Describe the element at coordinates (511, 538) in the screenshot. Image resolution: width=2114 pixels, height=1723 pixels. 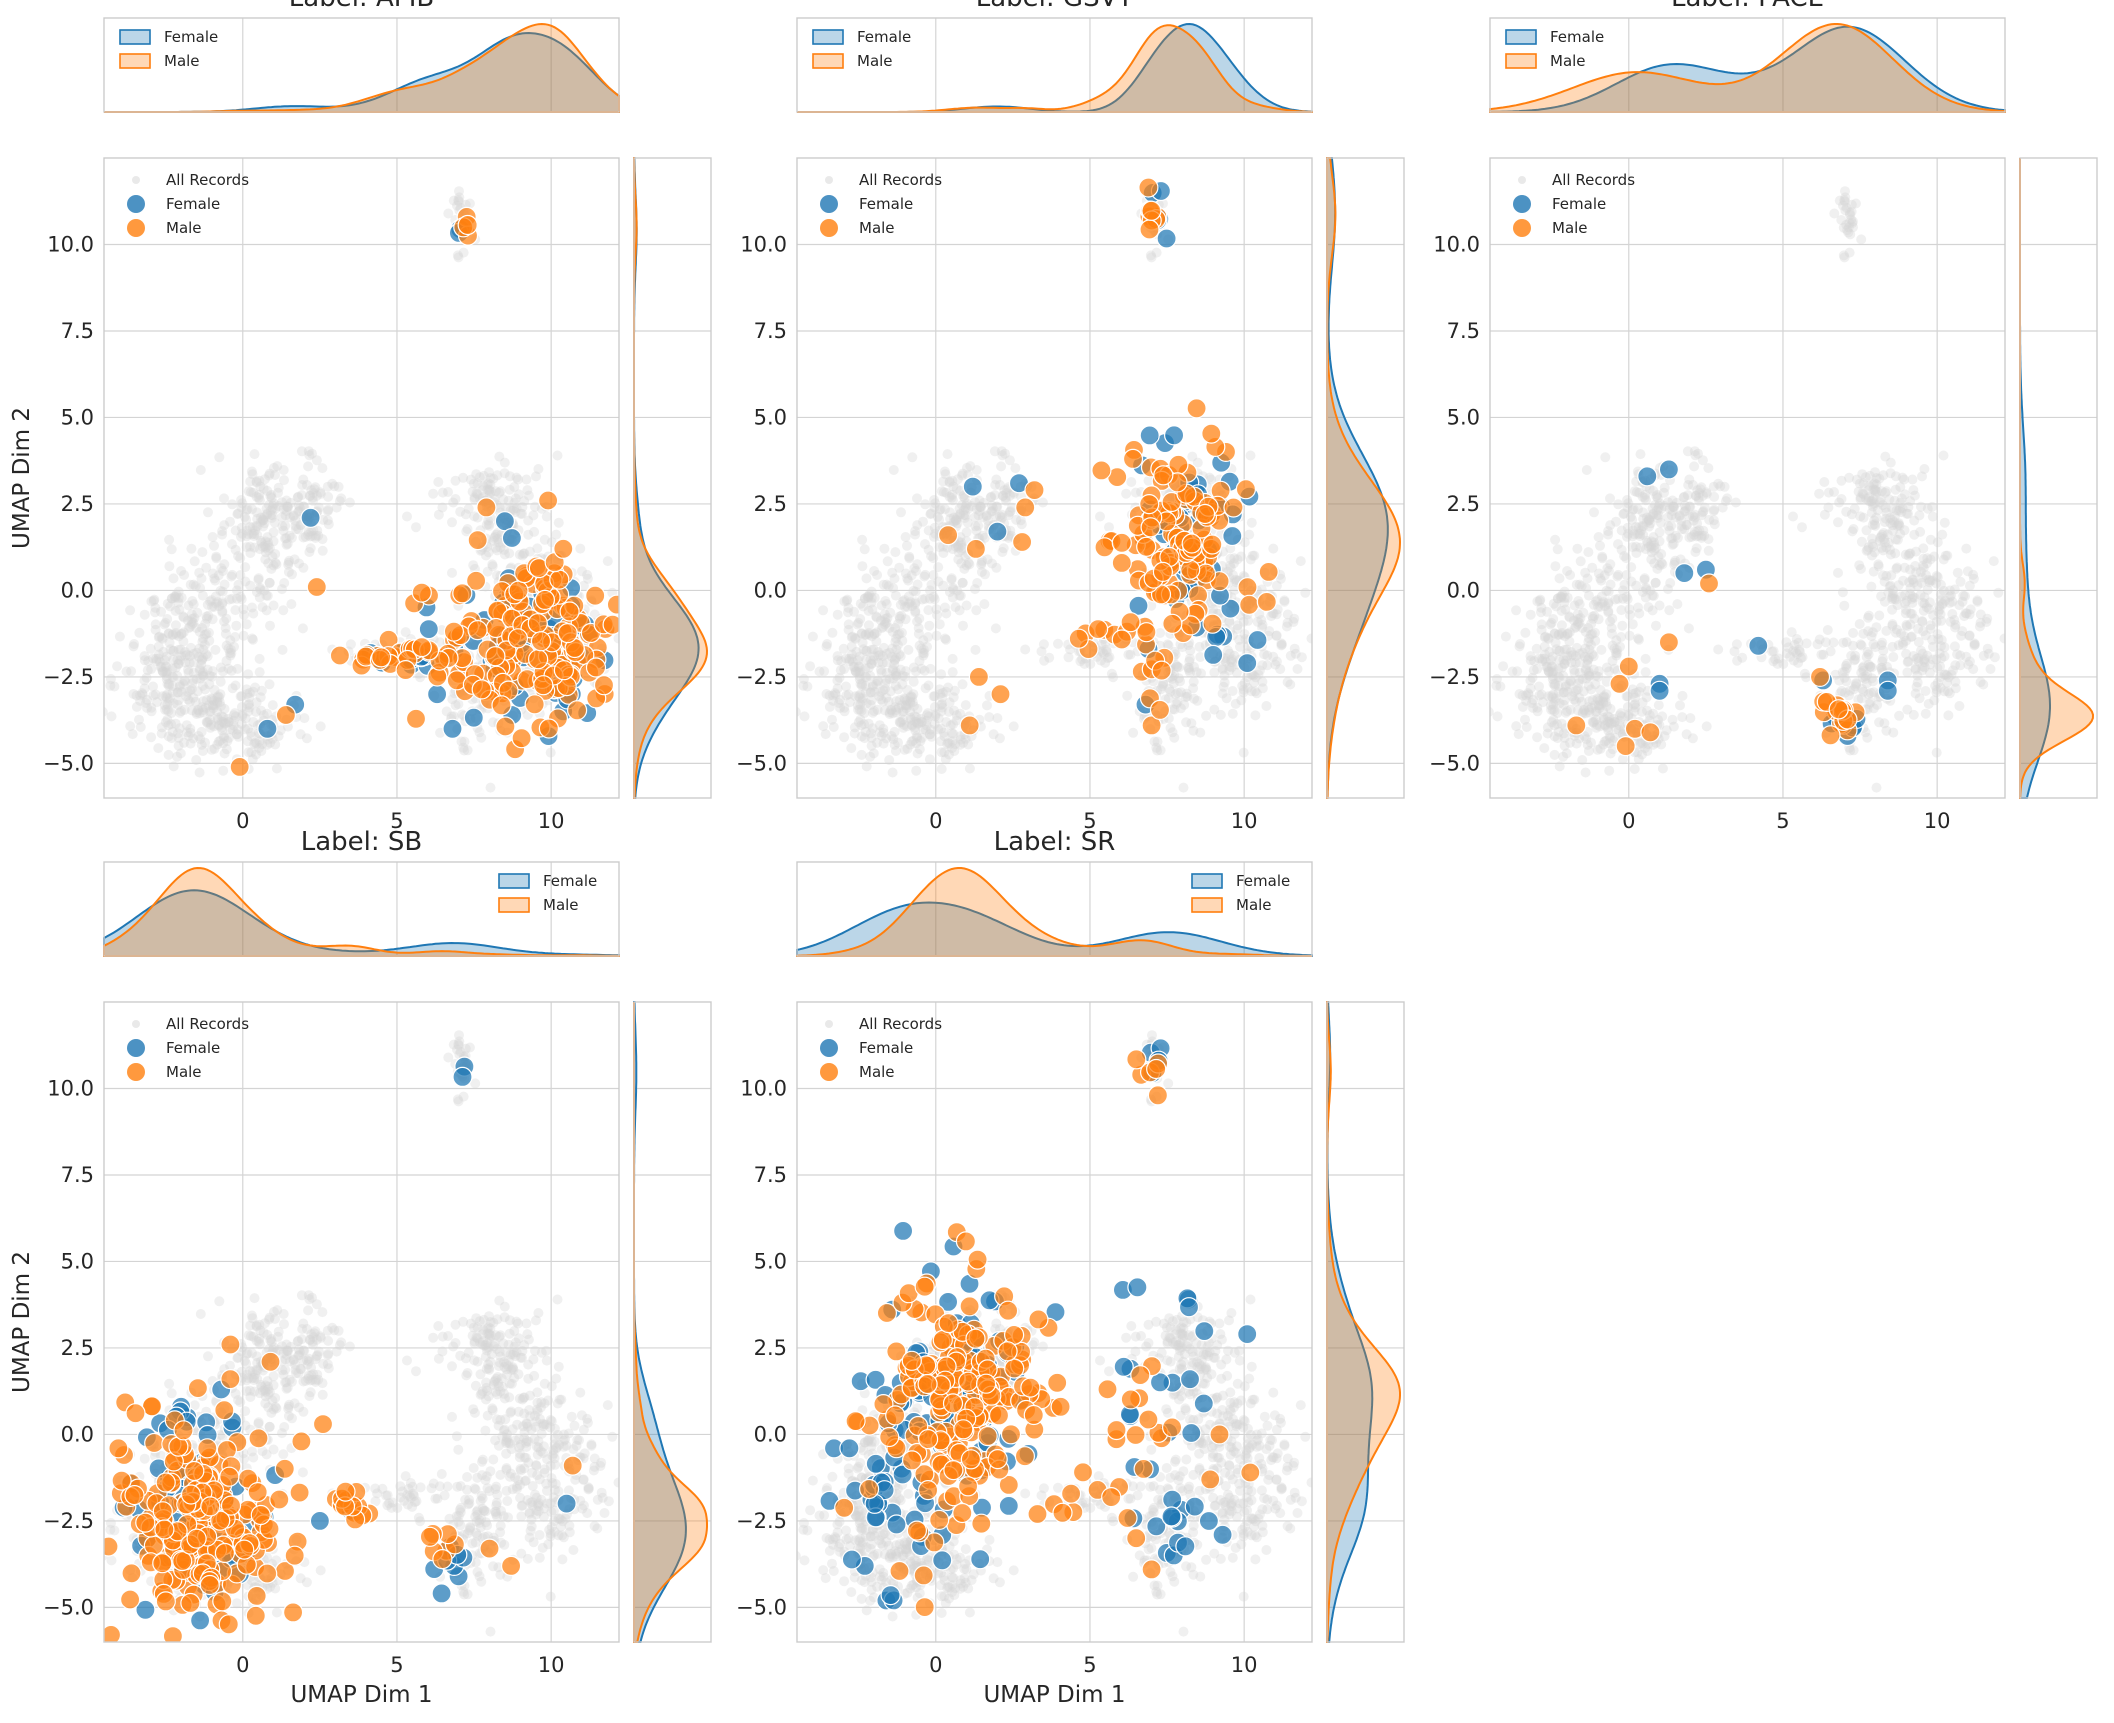
I see `female-point` at that location.